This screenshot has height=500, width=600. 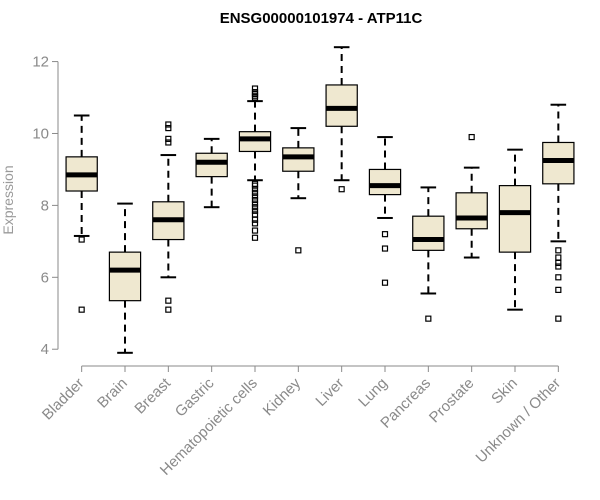 I want to click on box-skin, so click(x=515, y=229).